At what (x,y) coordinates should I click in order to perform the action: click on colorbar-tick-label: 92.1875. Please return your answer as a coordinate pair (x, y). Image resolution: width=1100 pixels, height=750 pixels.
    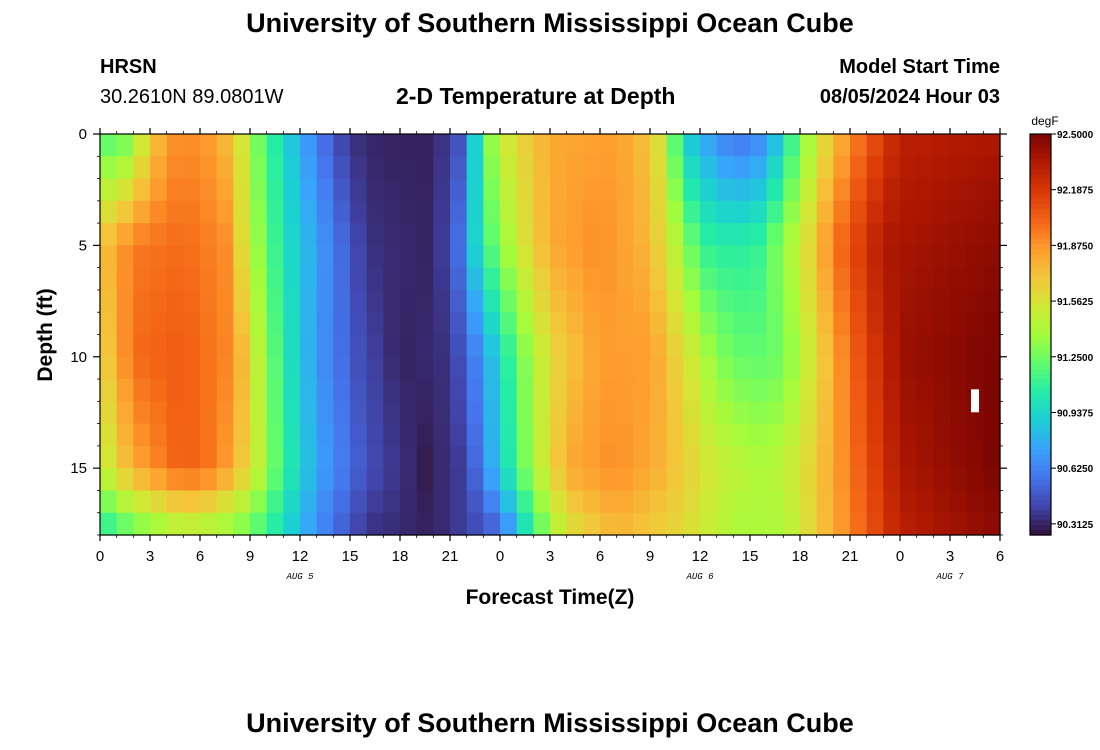
    Looking at the image, I should click on (1075, 191).